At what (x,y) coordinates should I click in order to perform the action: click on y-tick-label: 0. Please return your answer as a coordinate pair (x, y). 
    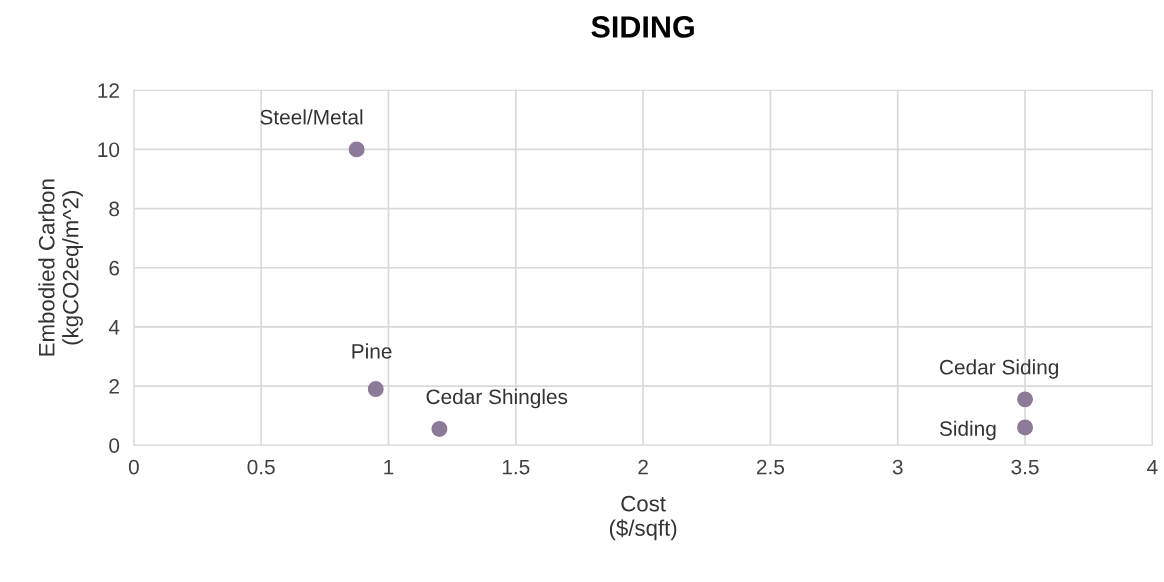
    Looking at the image, I should click on (114, 445).